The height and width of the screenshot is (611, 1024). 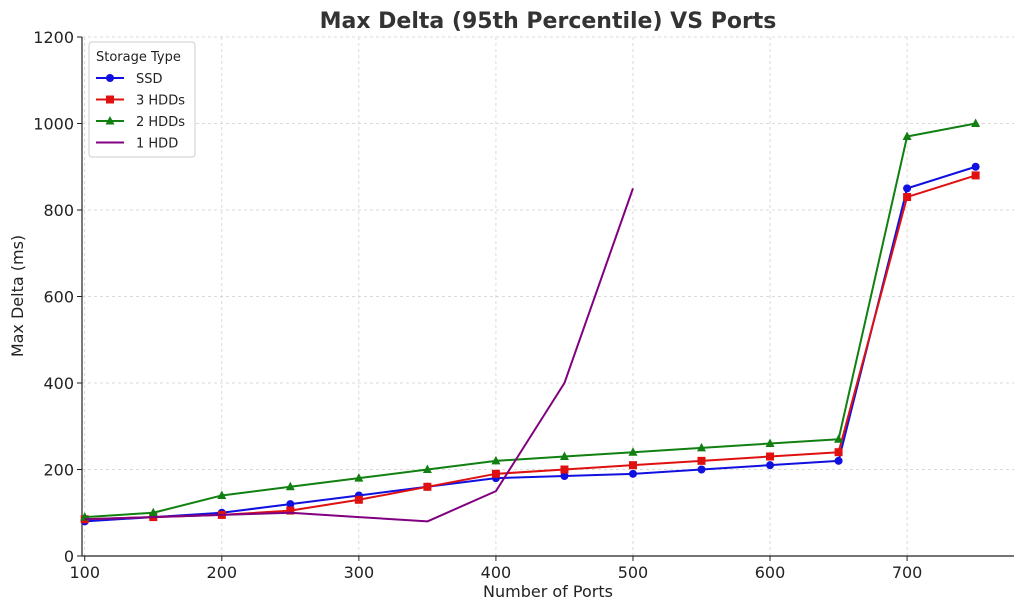 I want to click on x-tick-label: 200, so click(x=222, y=572).